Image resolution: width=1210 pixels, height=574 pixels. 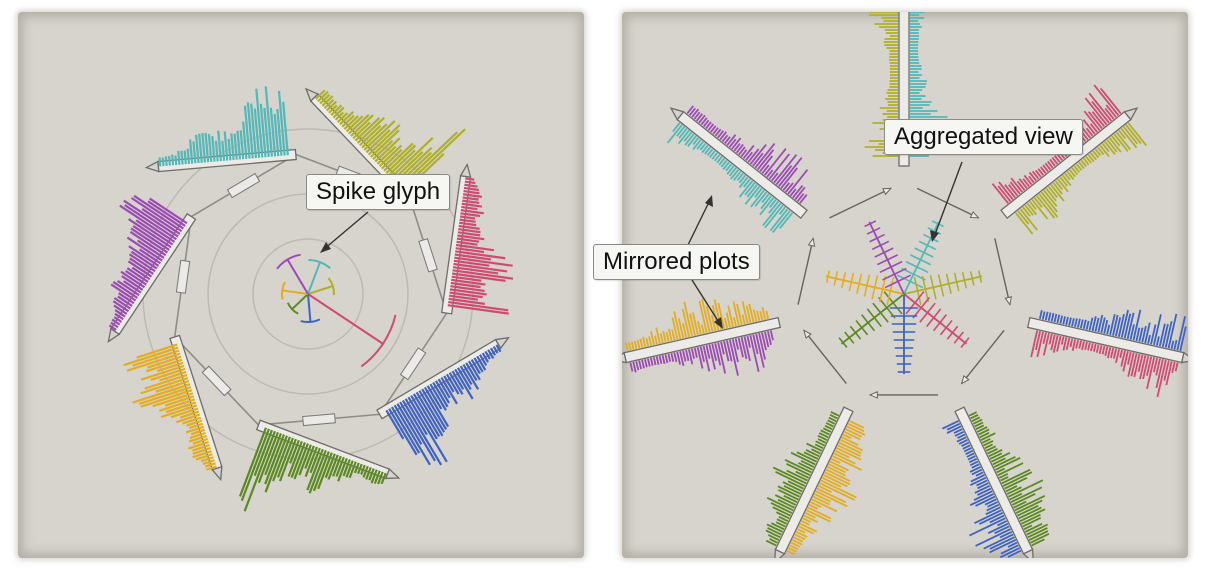 What do you see at coordinates (709, 201) in the screenshot?
I see `mirrored-callout-arrowhead-up` at bounding box center [709, 201].